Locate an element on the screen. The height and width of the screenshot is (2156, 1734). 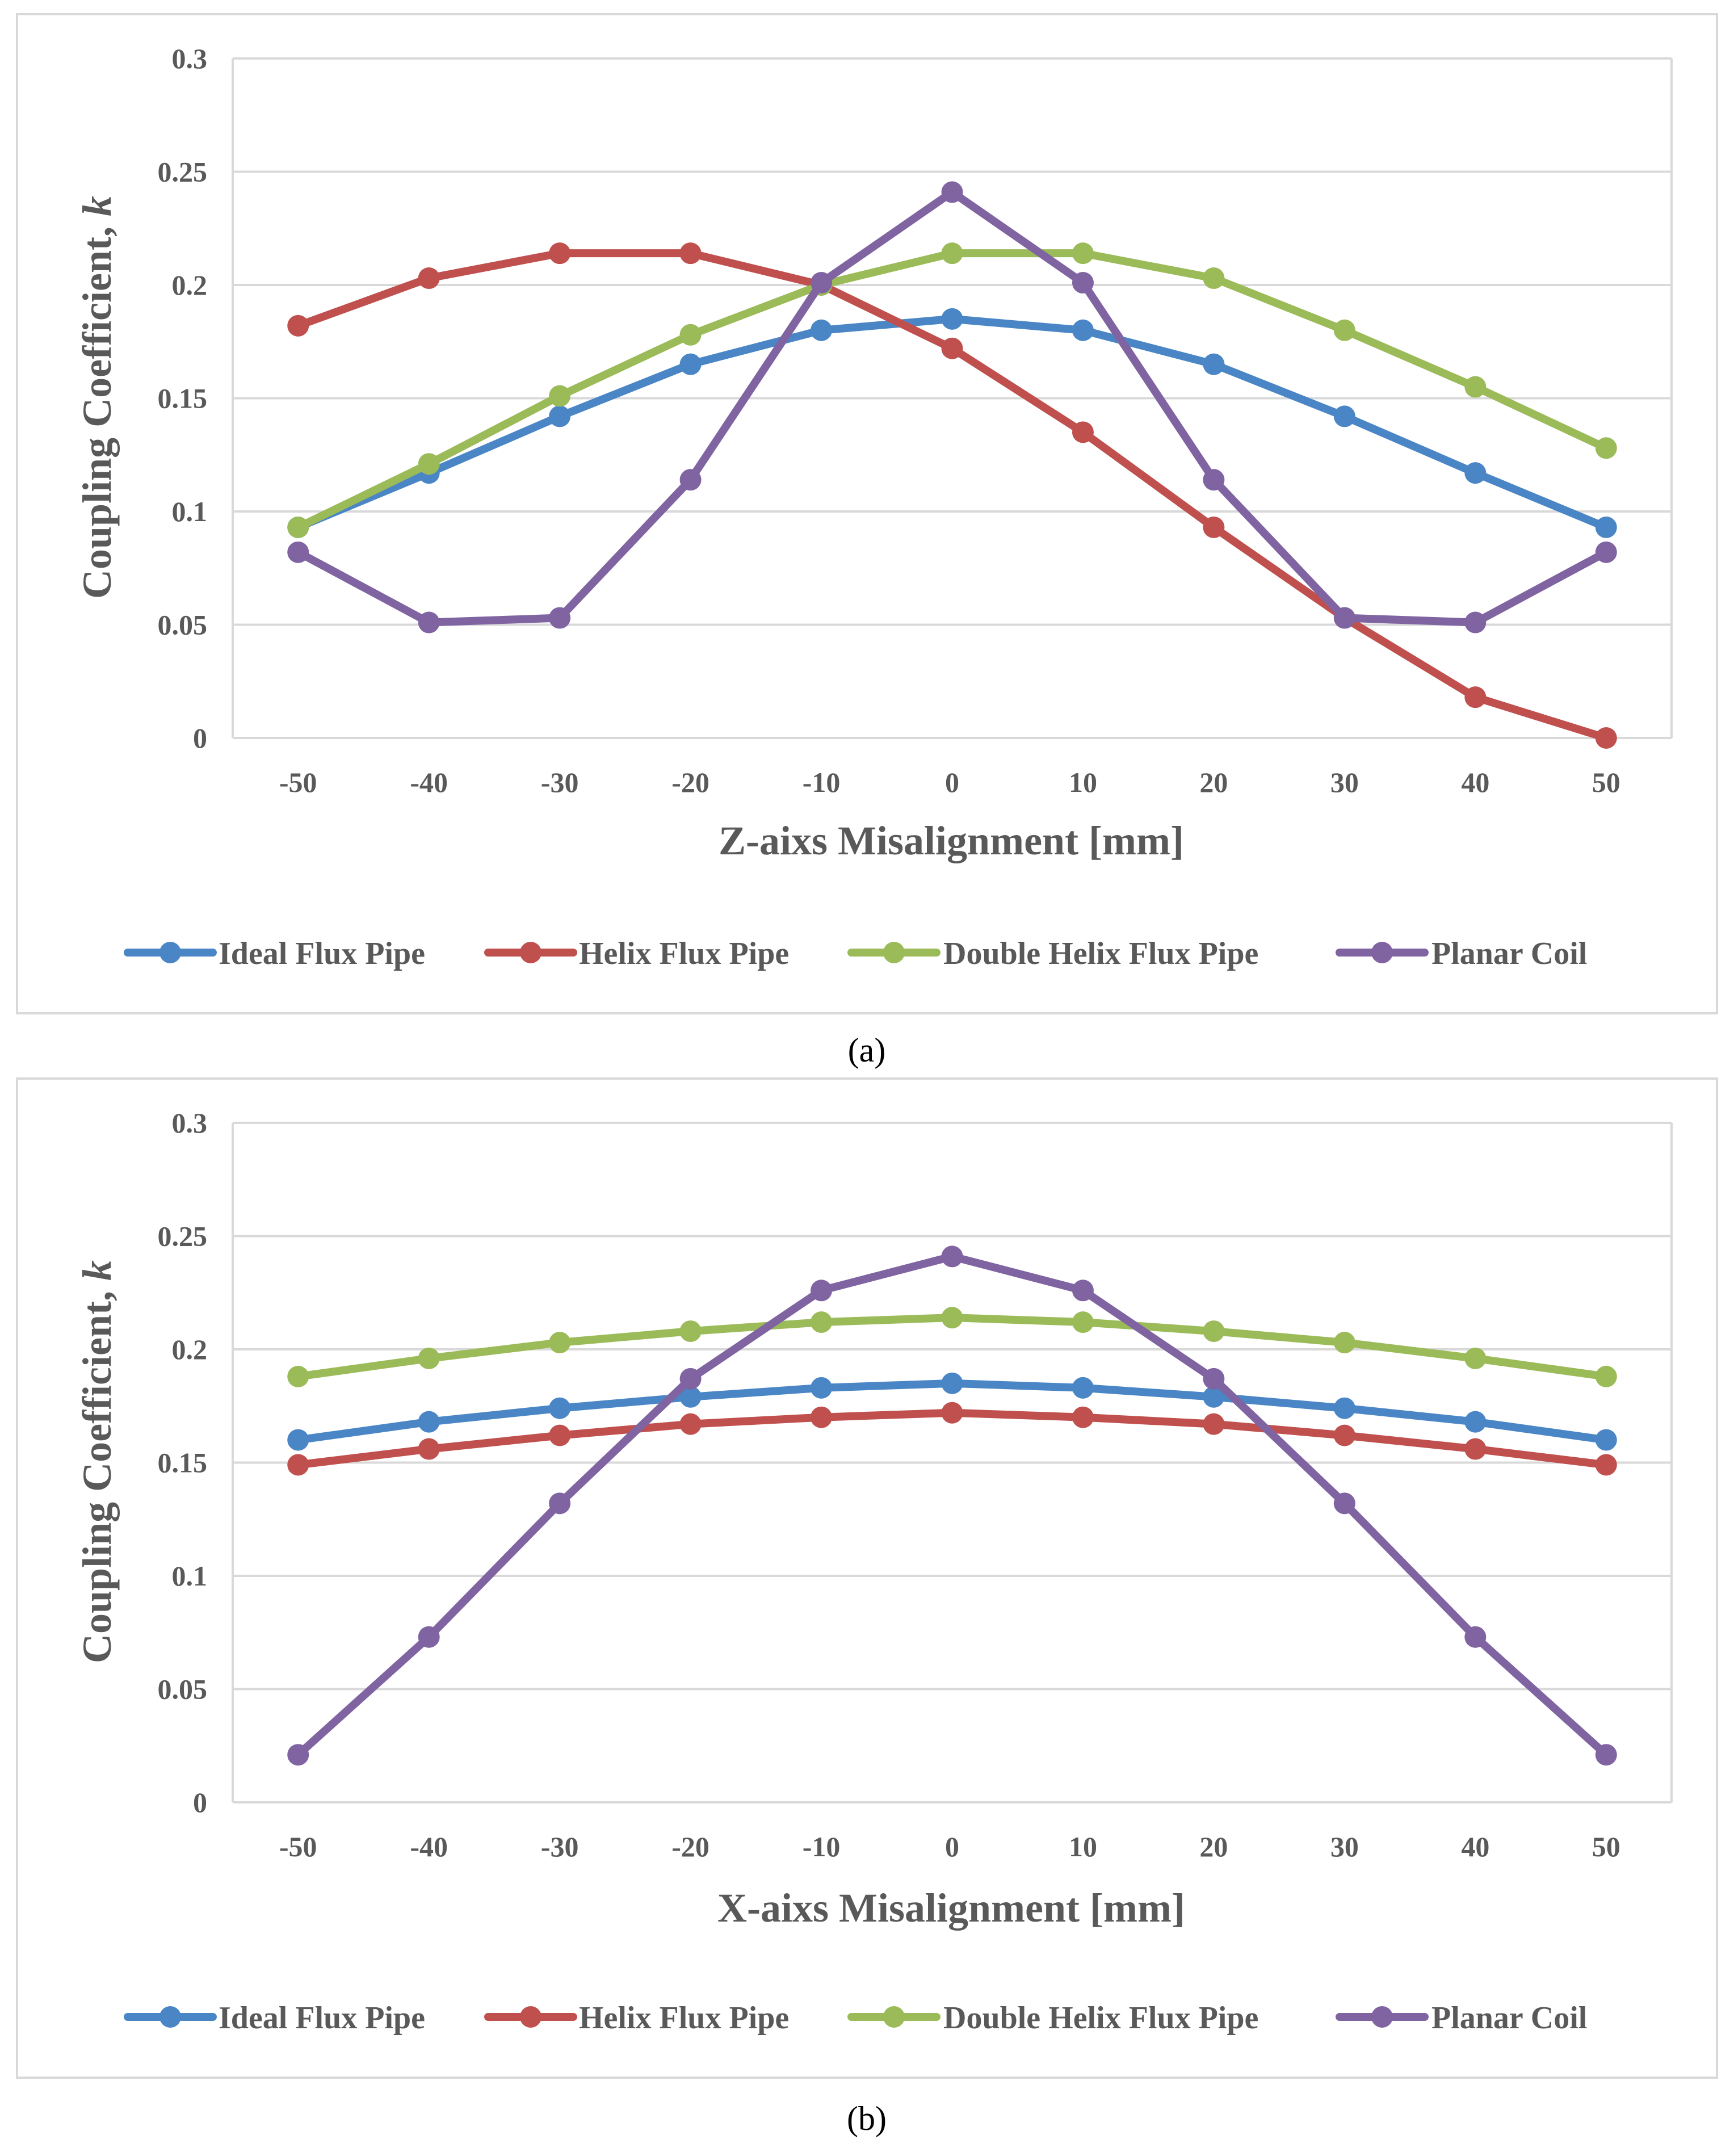
chart-b-x-tick-label: 40 is located at coordinates (1475, 1847).